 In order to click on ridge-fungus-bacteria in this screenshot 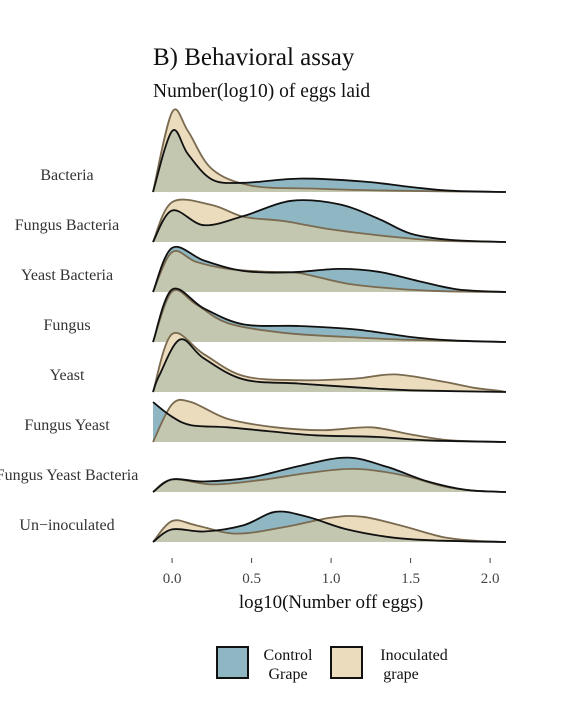, I will do `click(329, 220)`.